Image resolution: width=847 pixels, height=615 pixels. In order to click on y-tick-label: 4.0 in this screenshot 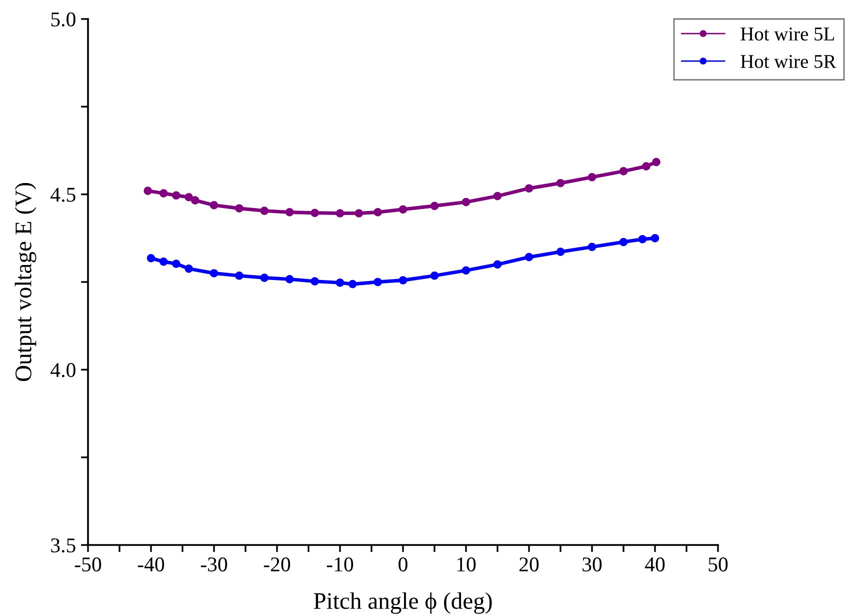, I will do `click(63, 370)`.